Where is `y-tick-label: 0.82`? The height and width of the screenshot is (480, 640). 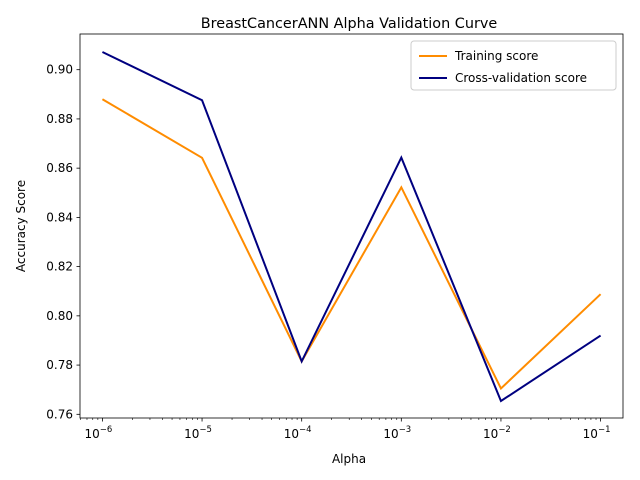 y-tick-label: 0.82 is located at coordinates (59, 267).